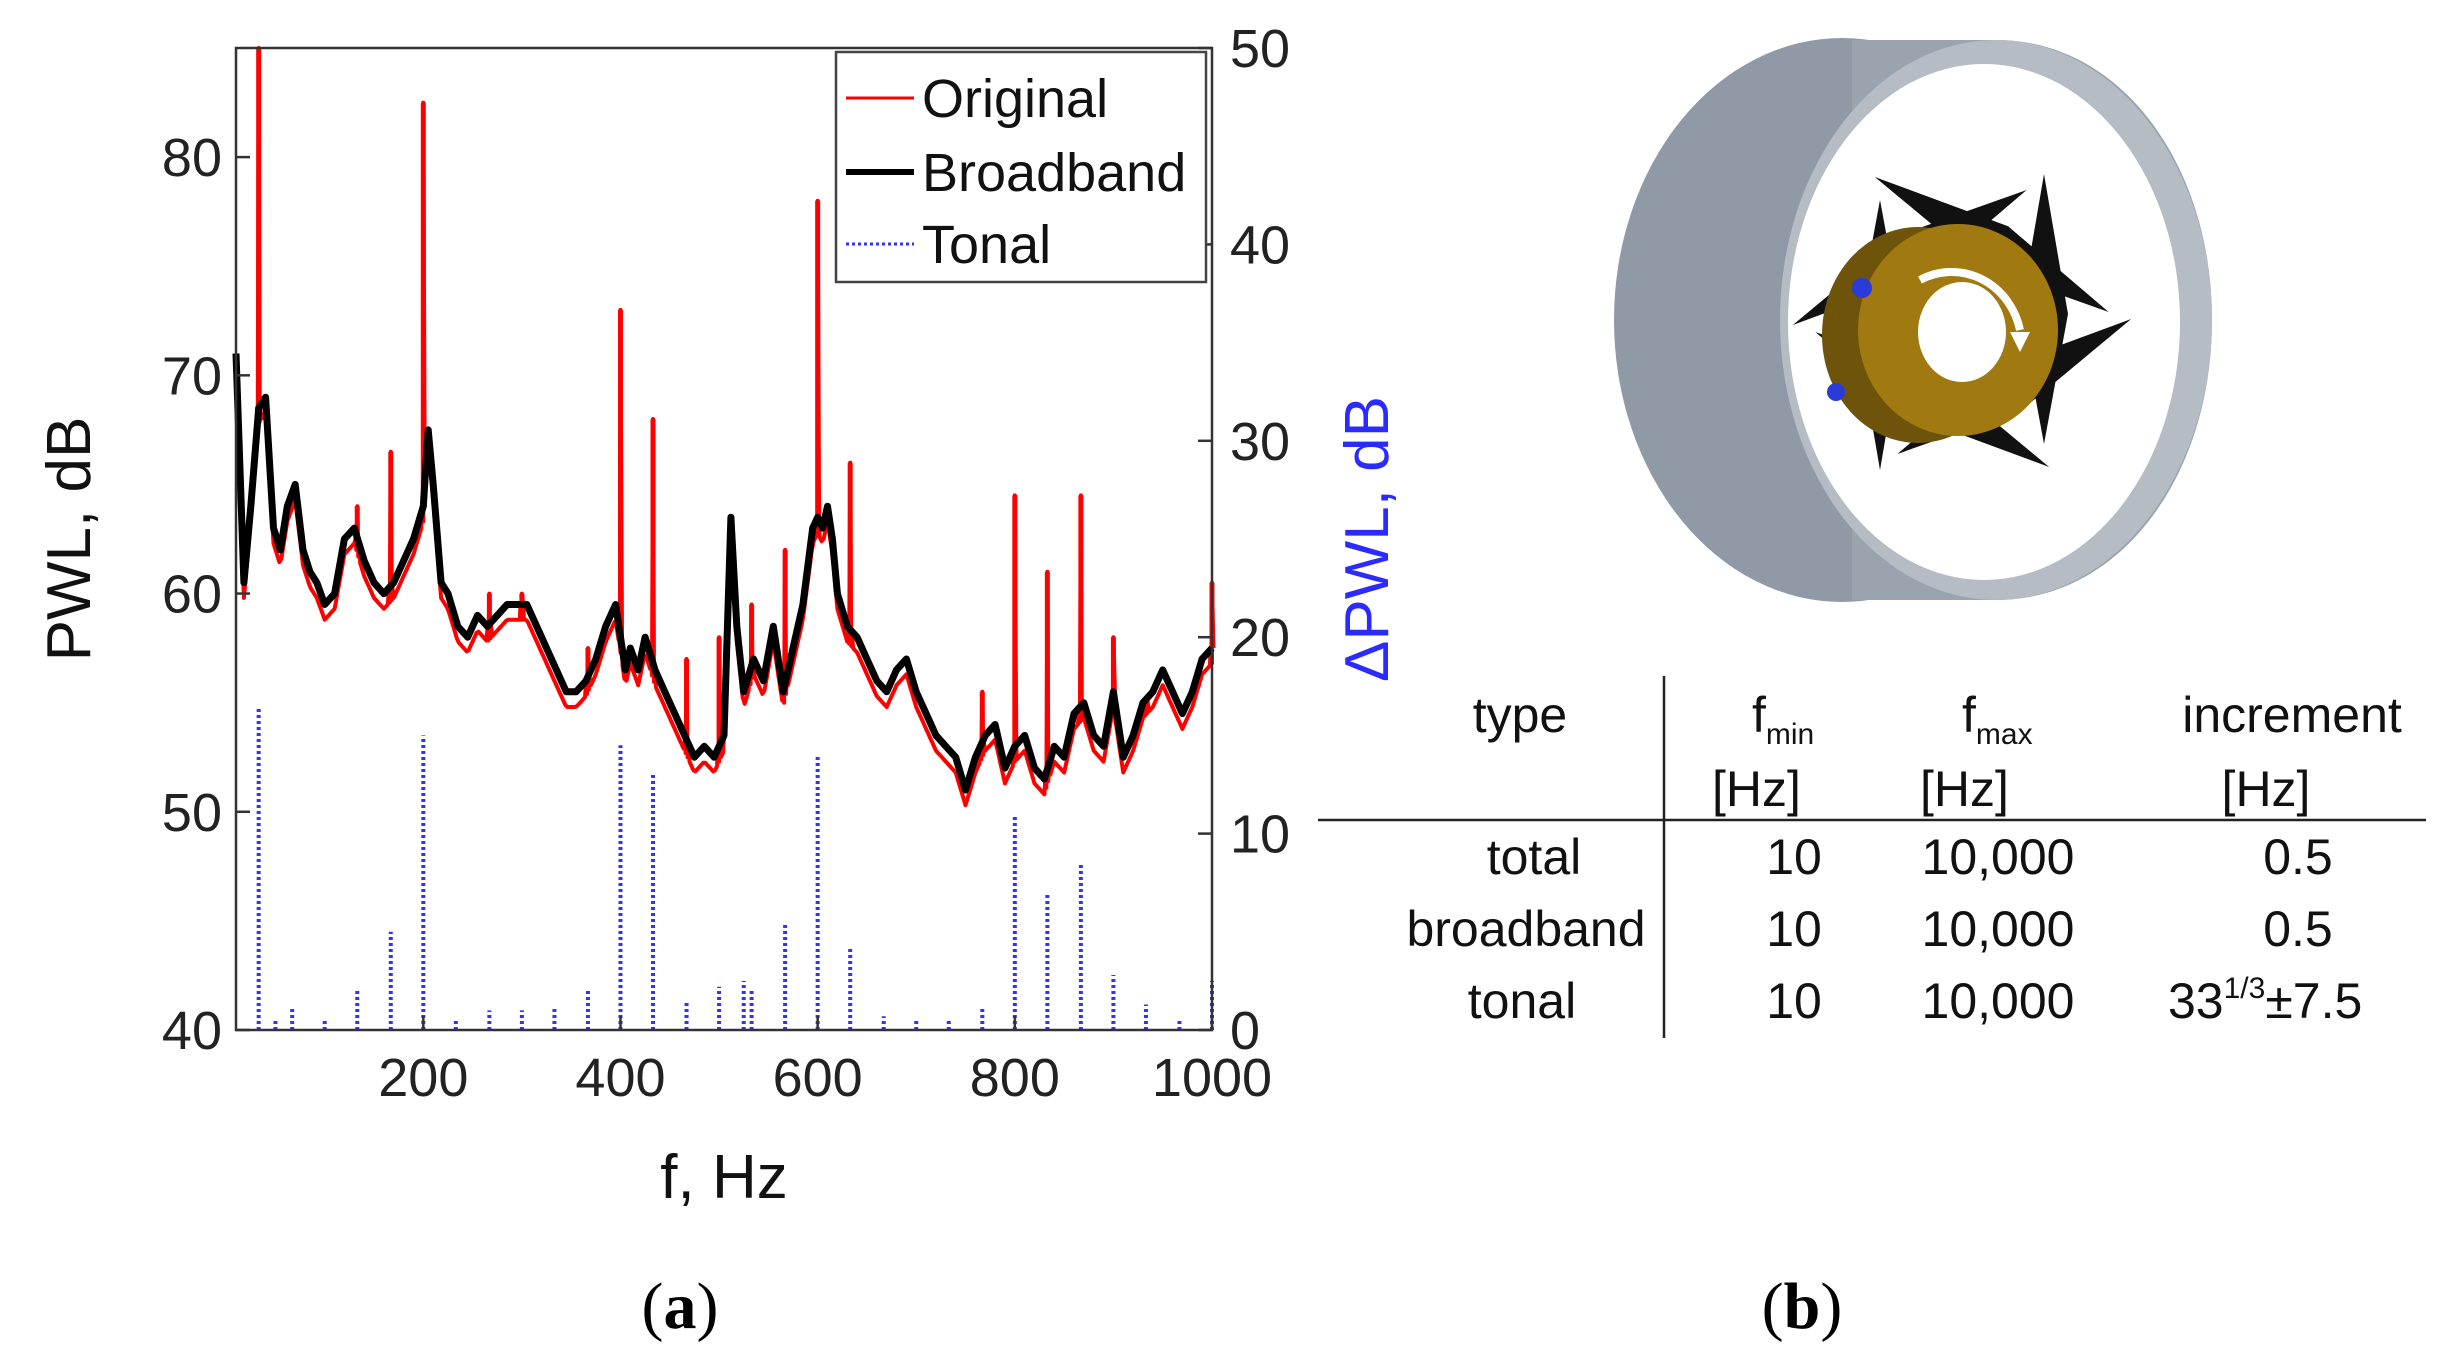 This screenshot has width=2452, height=1353. Describe the element at coordinates (1245, 1031) in the screenshot. I see `y-right-tick-label: 0` at that location.